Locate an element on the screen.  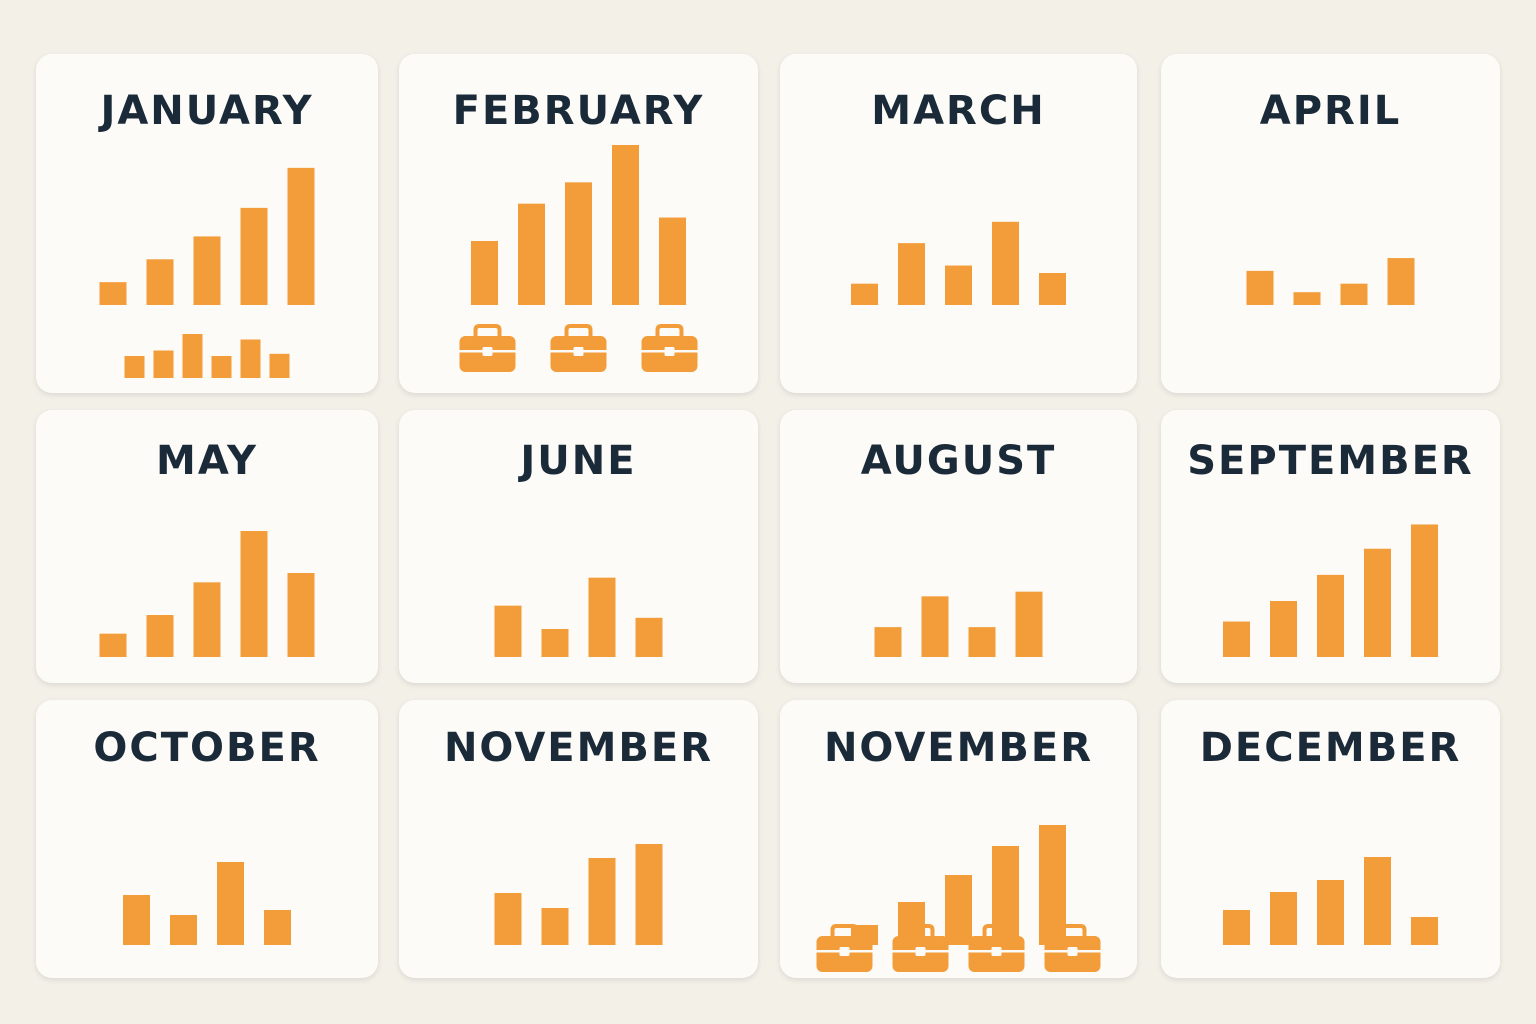
month-card-november-2: NOVEMBER is located at coordinates (958, 839).